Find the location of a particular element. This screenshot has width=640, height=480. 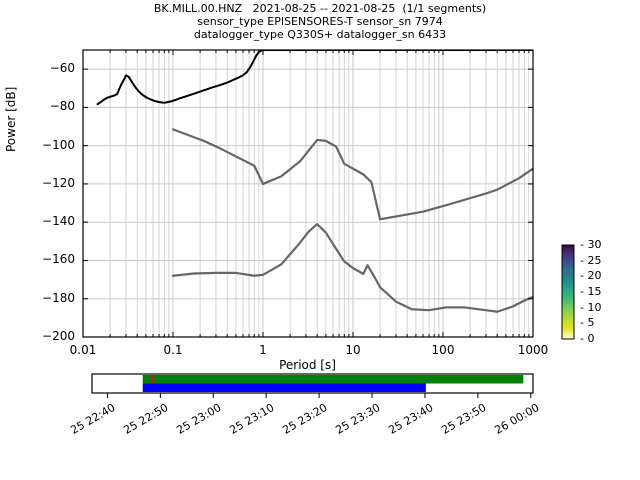

timeline-availability-bar is located at coordinates (320, 390).